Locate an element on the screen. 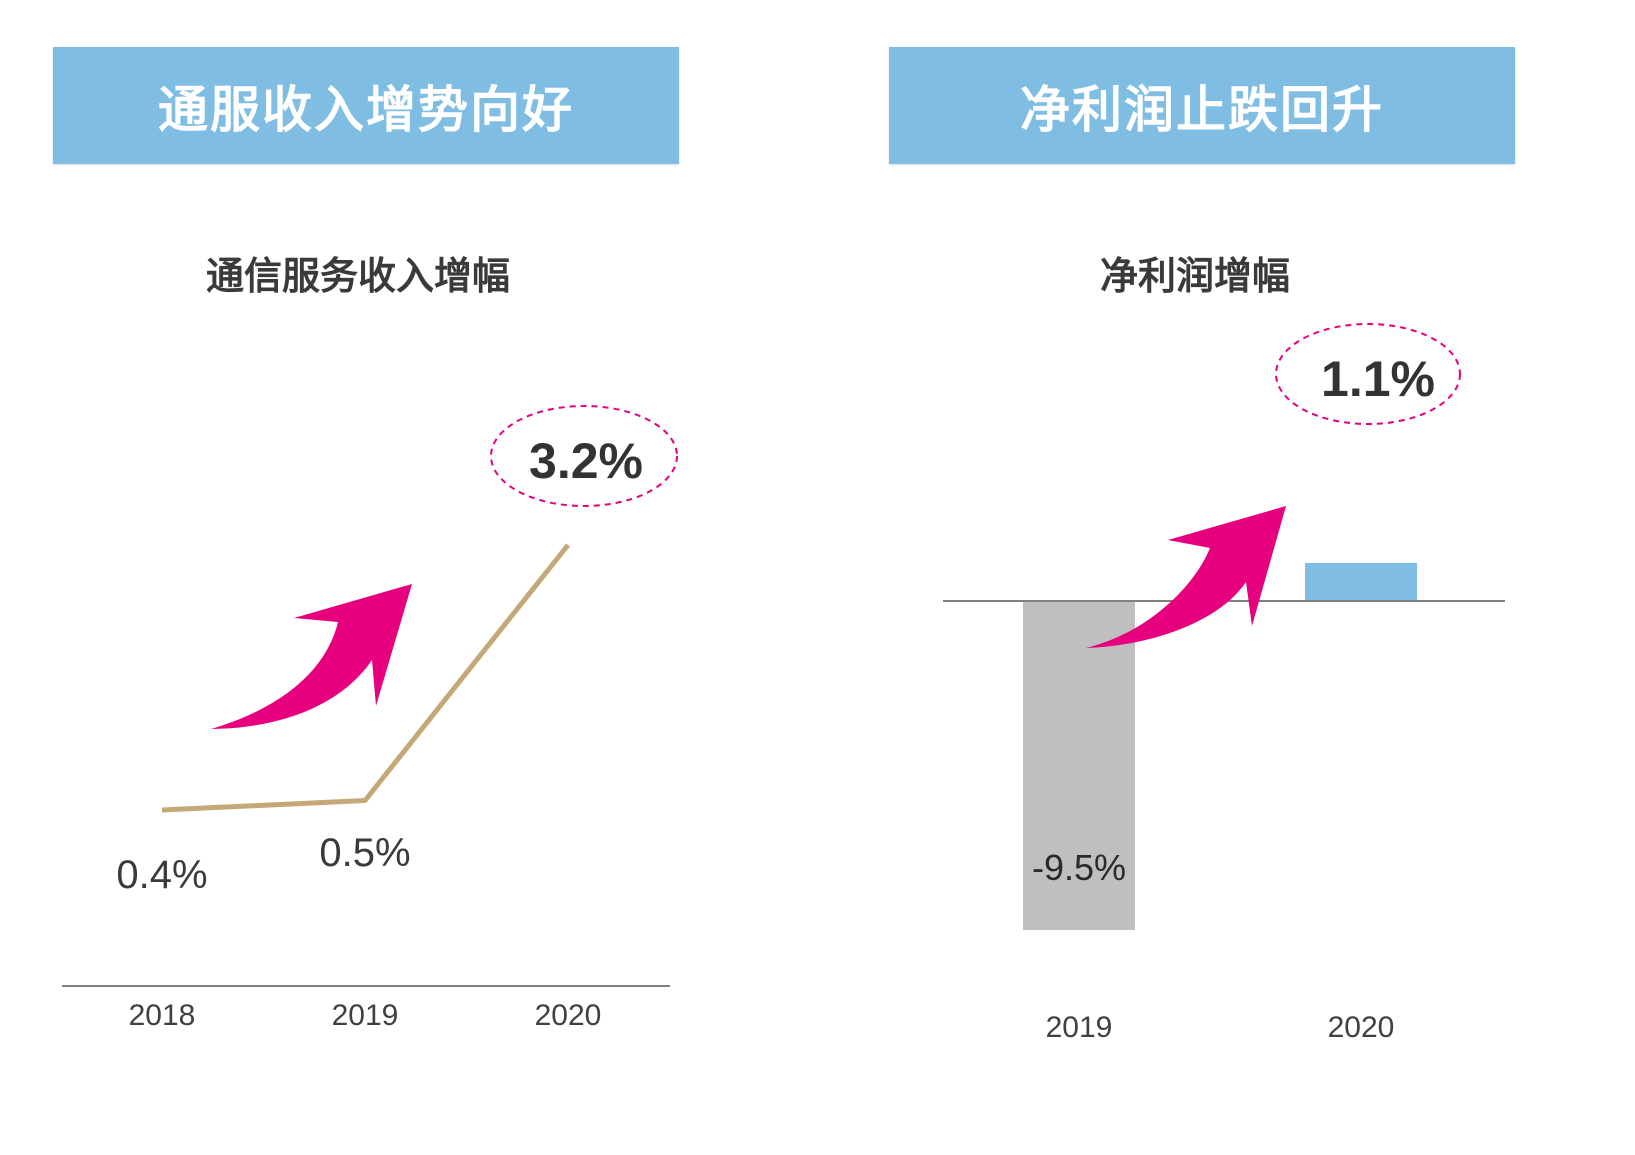  data-label: -9.5% is located at coordinates (1079, 867).